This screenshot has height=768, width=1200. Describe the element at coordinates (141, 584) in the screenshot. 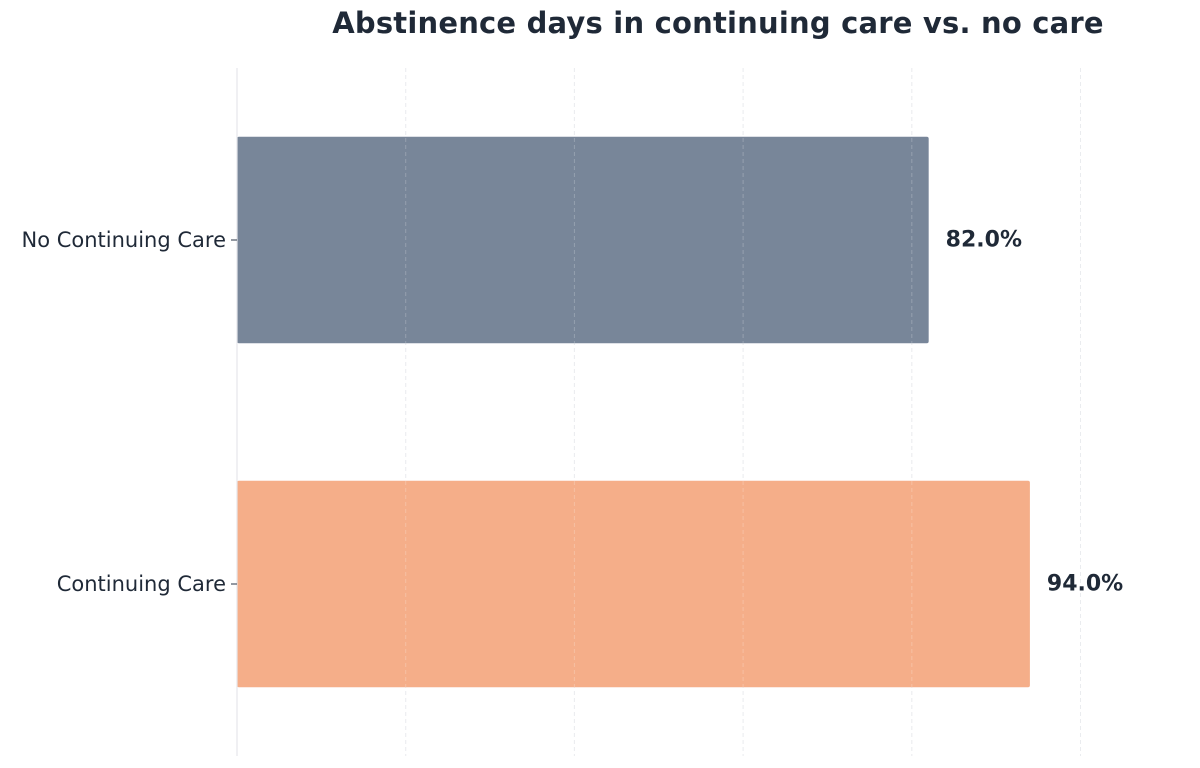

I see `y-tick-label: Continuing Care` at that location.